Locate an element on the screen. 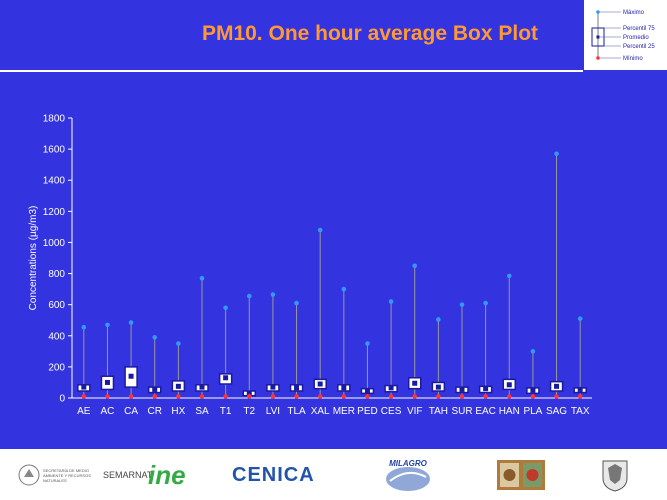  institution-crest-logo is located at coordinates (521, 475).